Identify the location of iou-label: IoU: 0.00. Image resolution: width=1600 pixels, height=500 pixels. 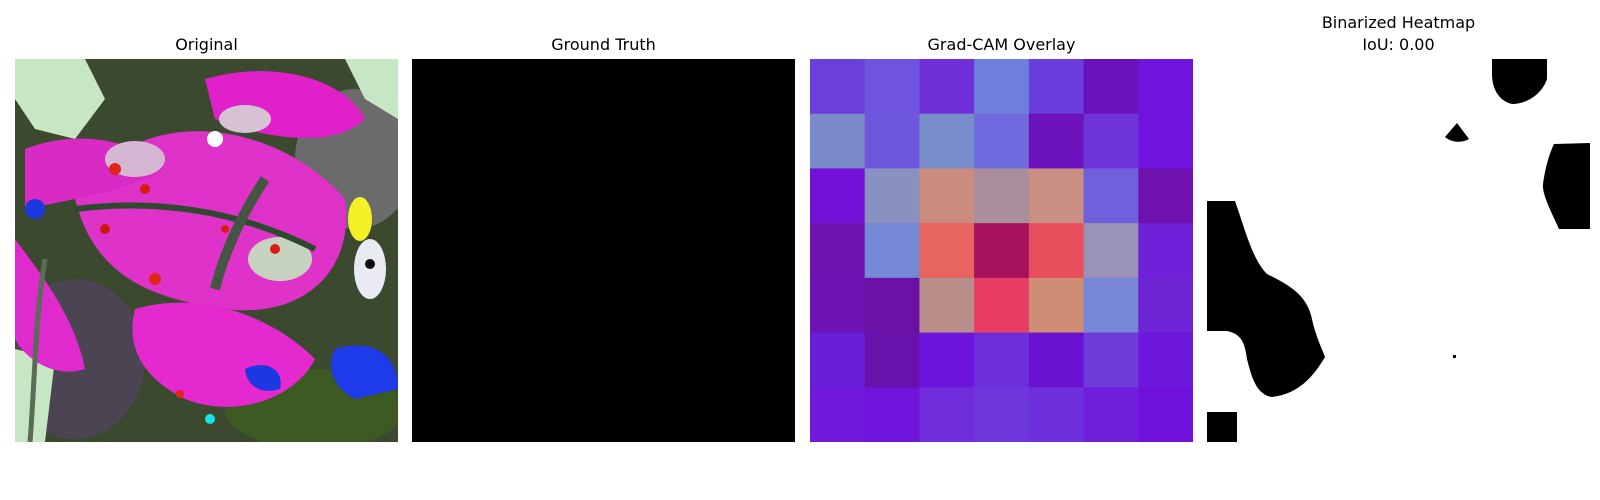
(1398, 44).